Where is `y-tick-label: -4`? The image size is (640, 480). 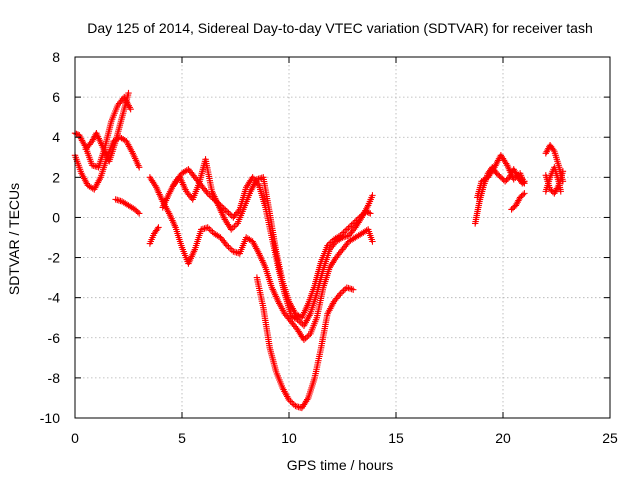 y-tick-label: -4 is located at coordinates (54, 298).